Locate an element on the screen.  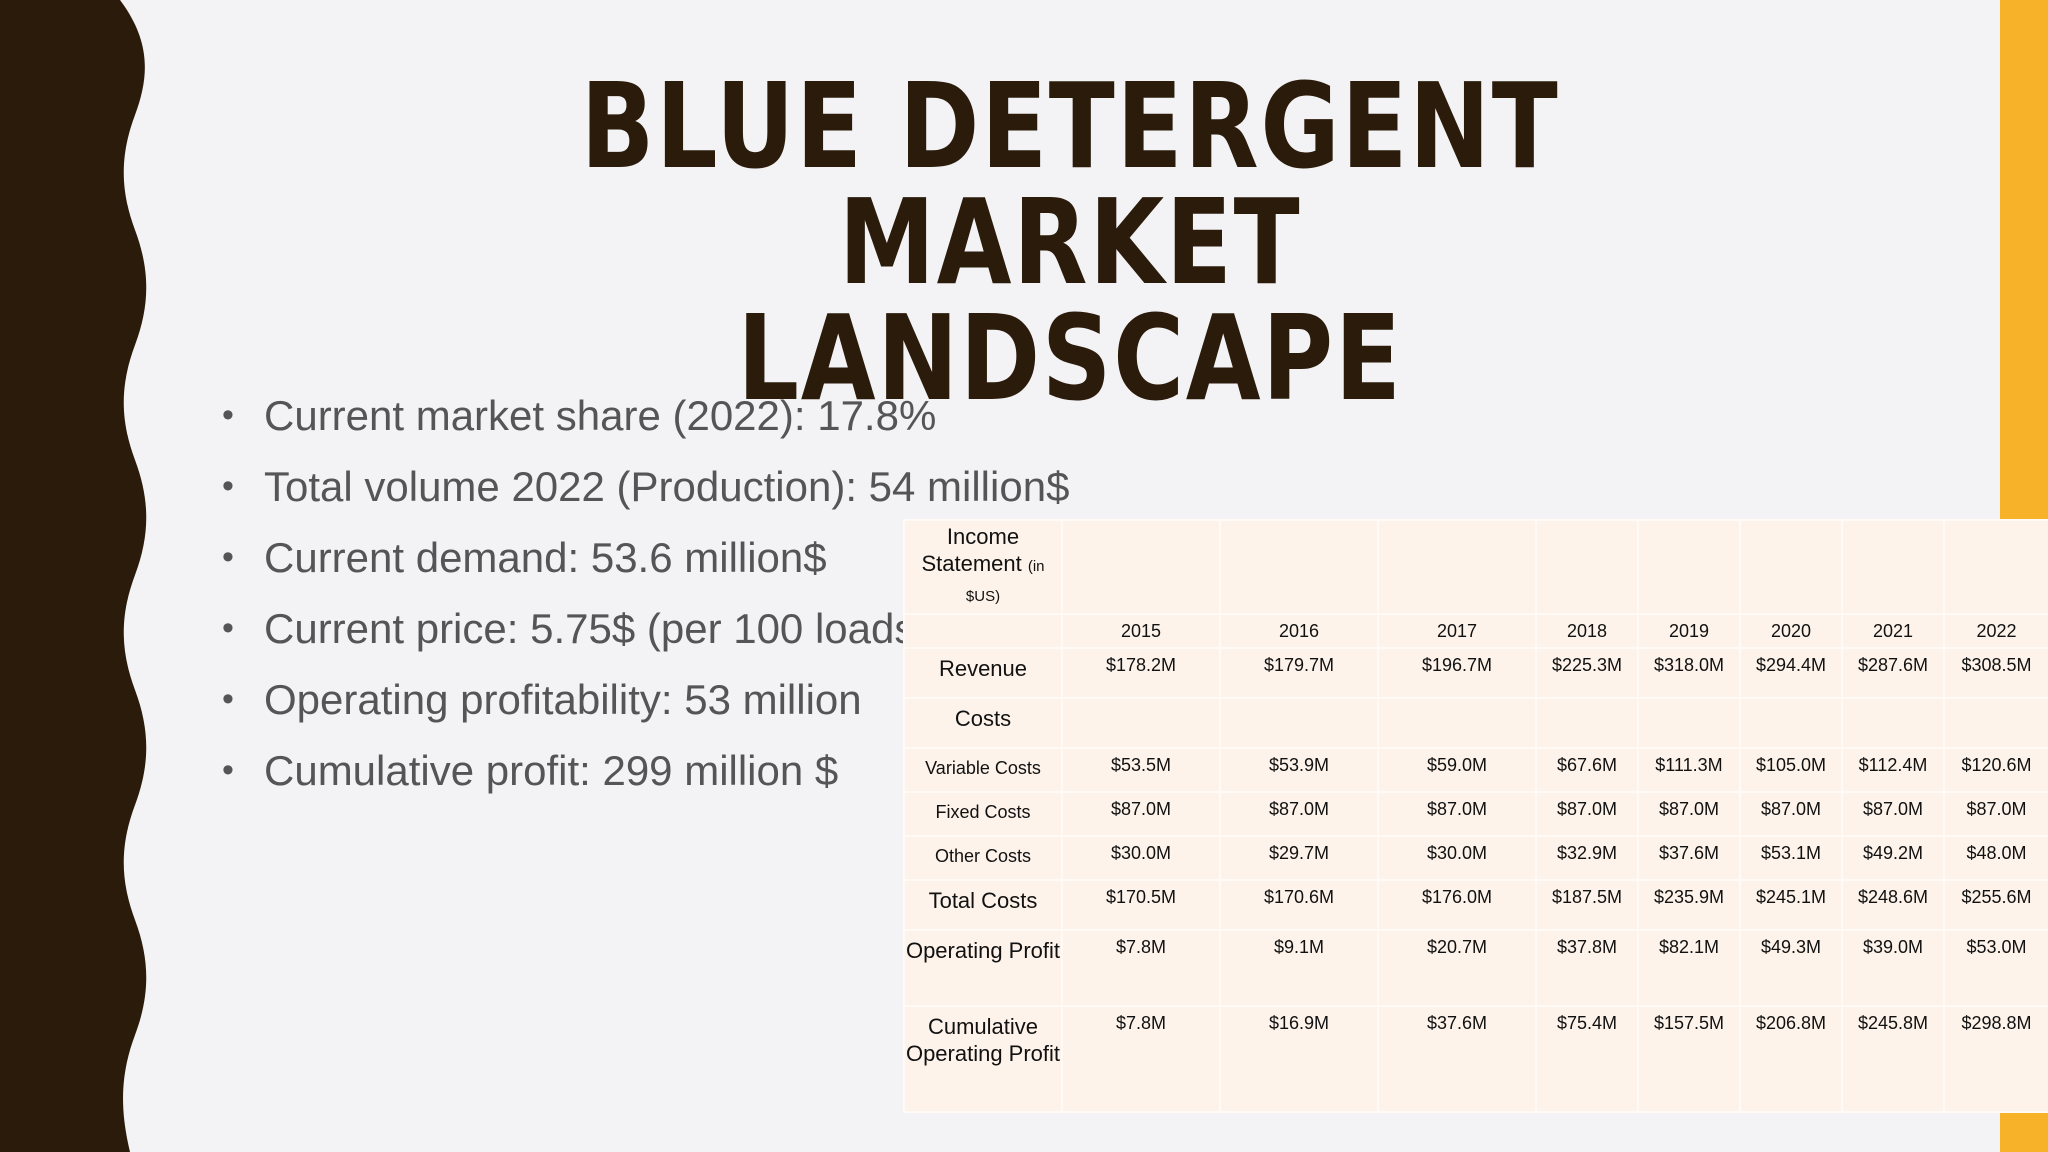
header-unit-label: (in $US) is located at coordinates (1005, 581).